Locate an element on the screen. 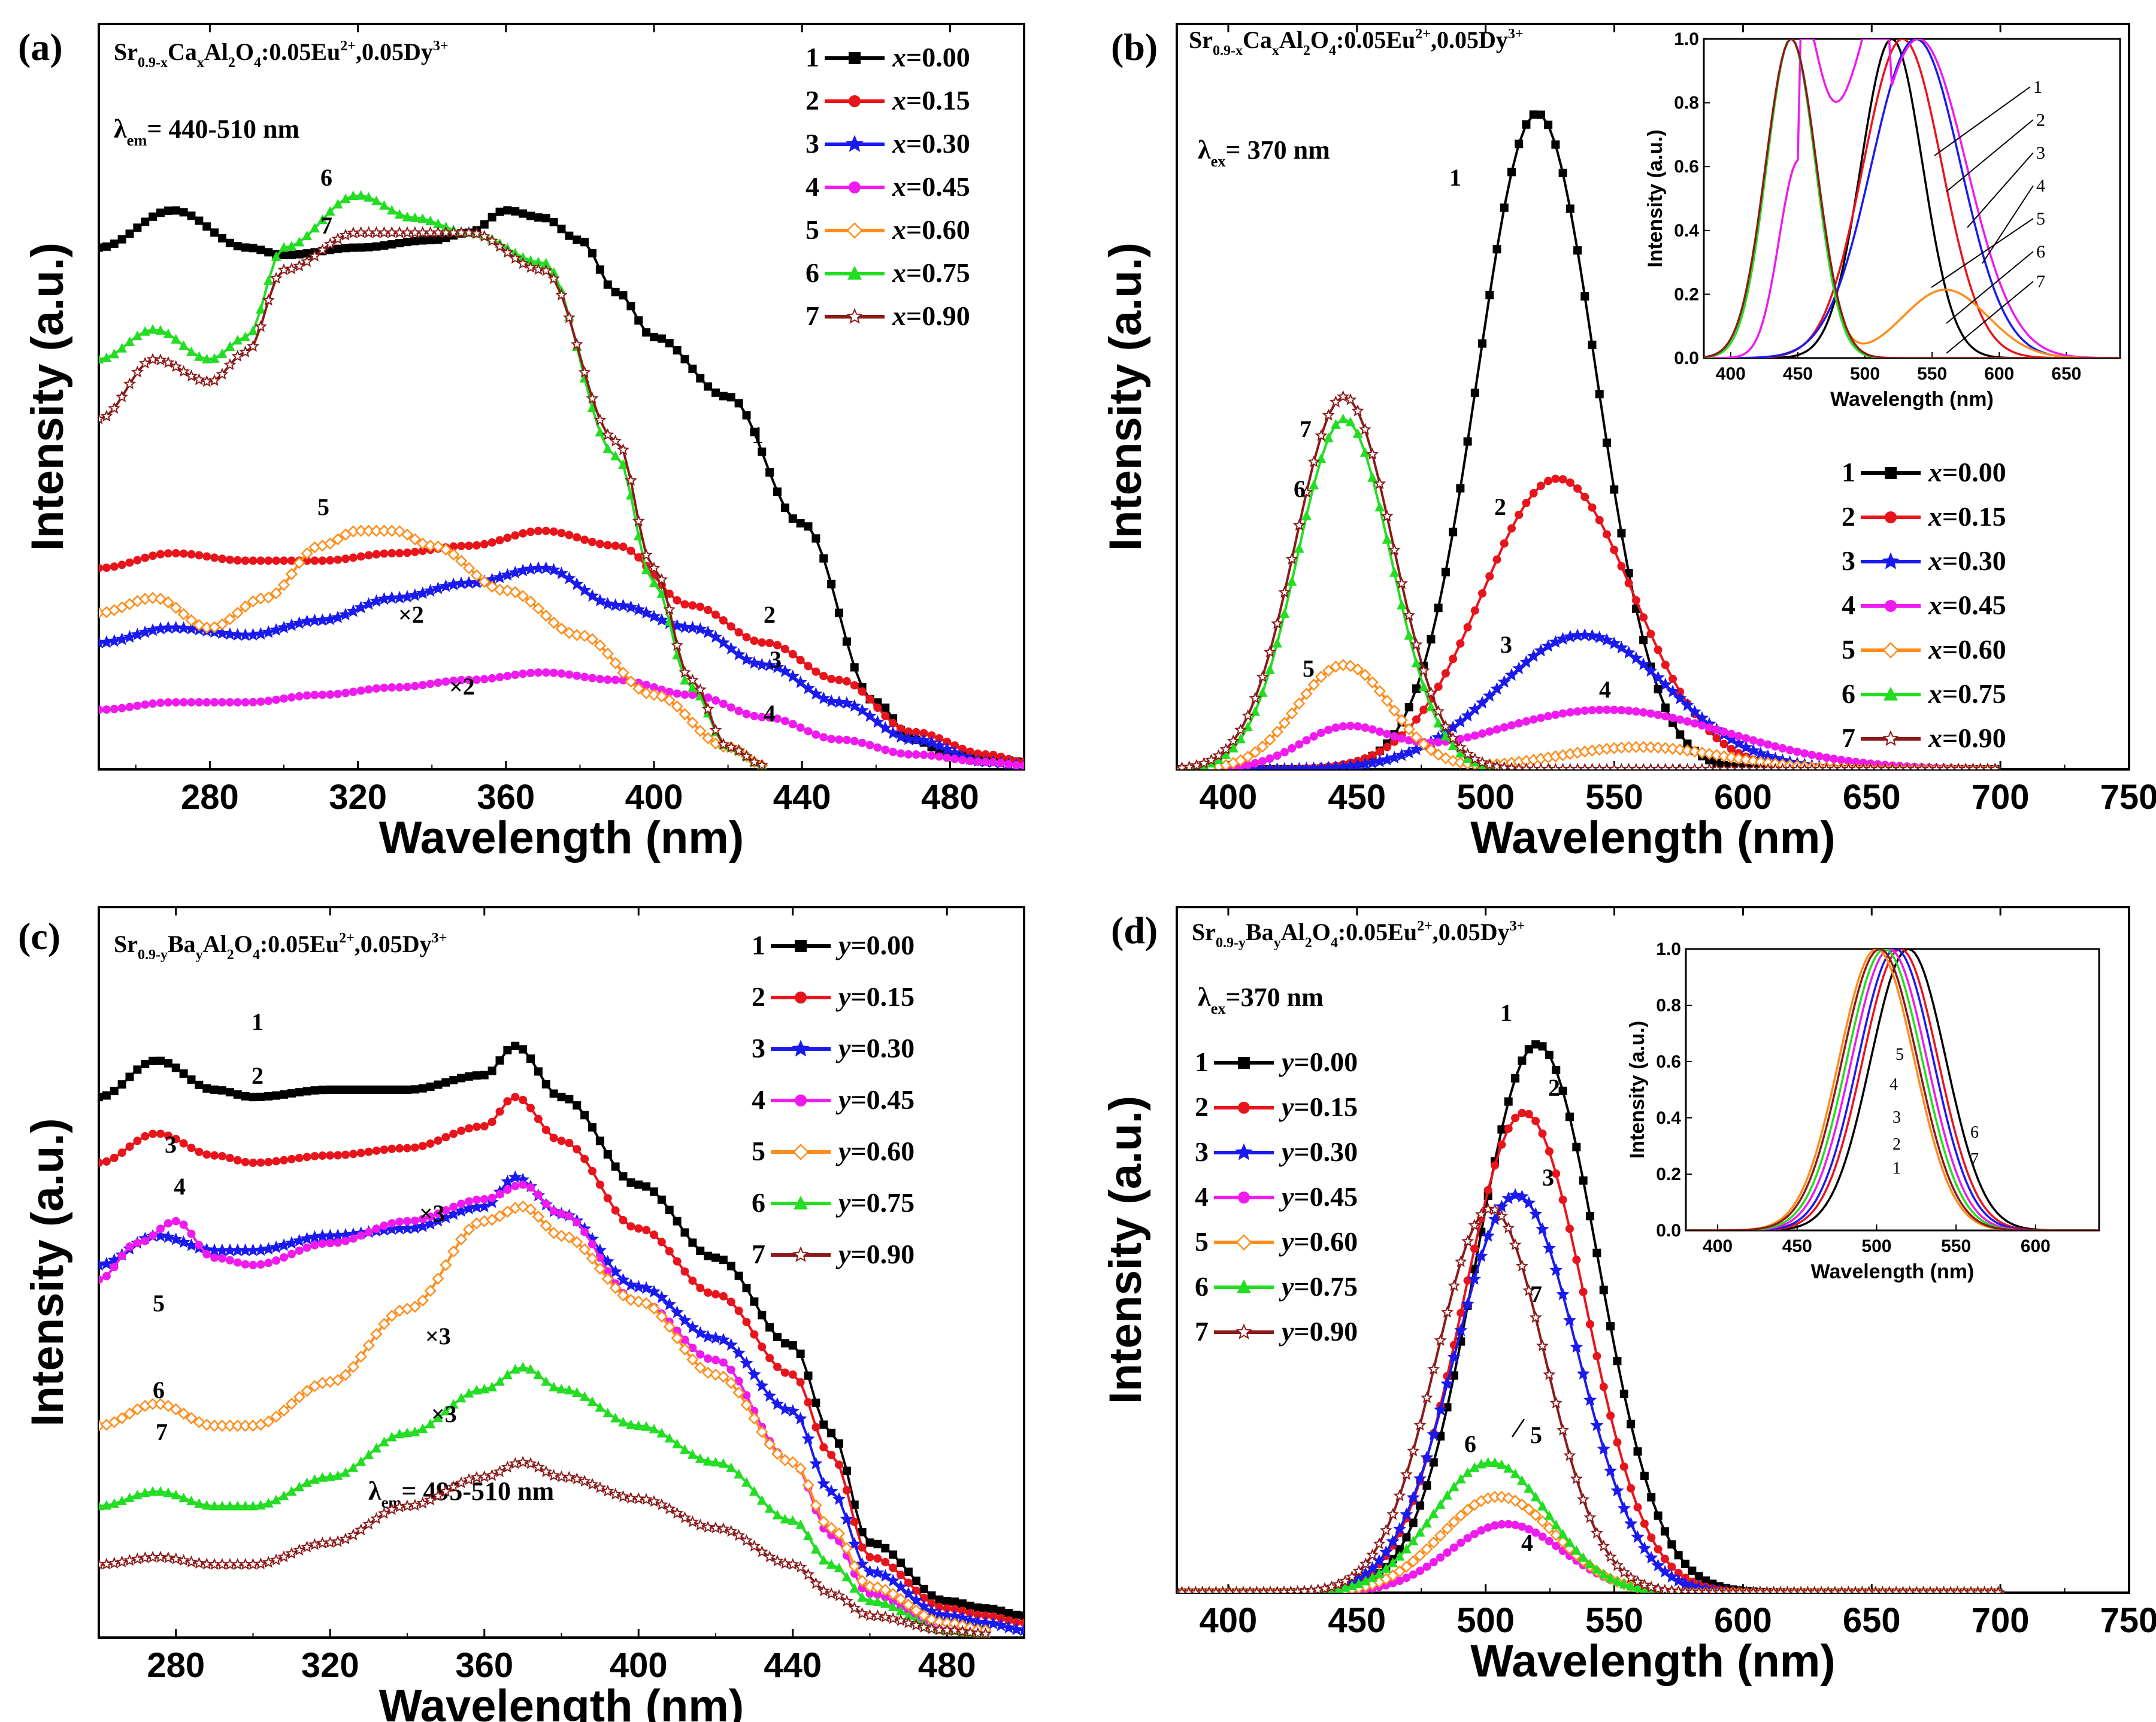  legend-item-7: 7 y=0.90 is located at coordinates (1276, 1331).